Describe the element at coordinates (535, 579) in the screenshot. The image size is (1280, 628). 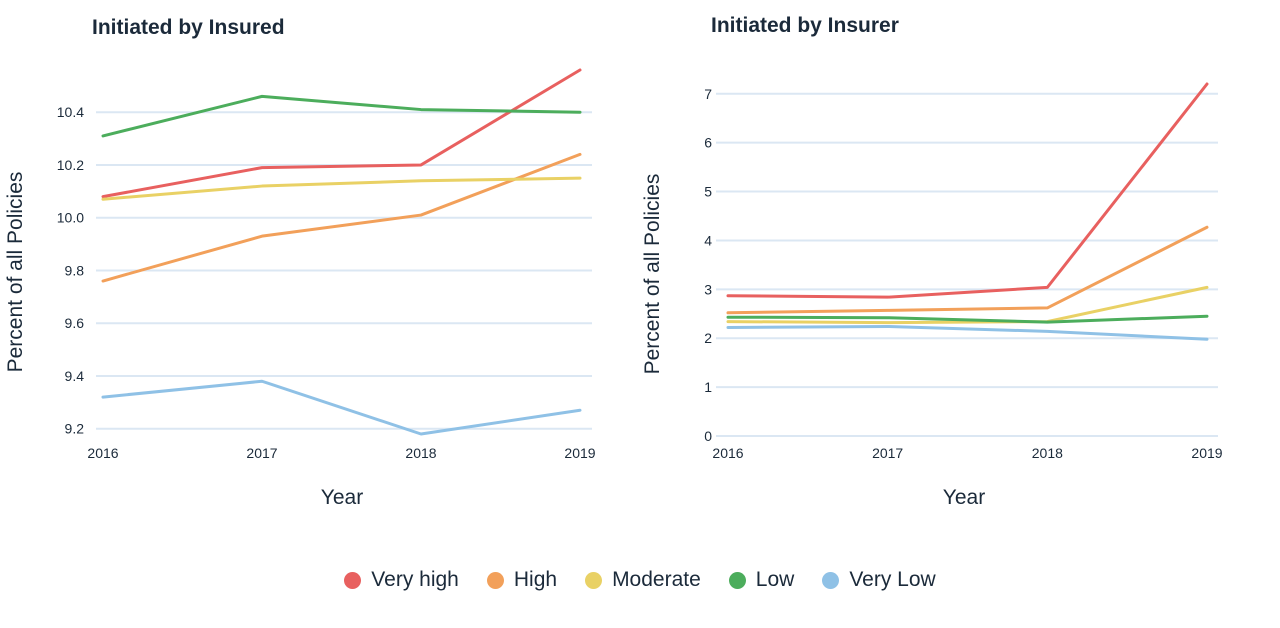
I see `legend-label: High` at that location.